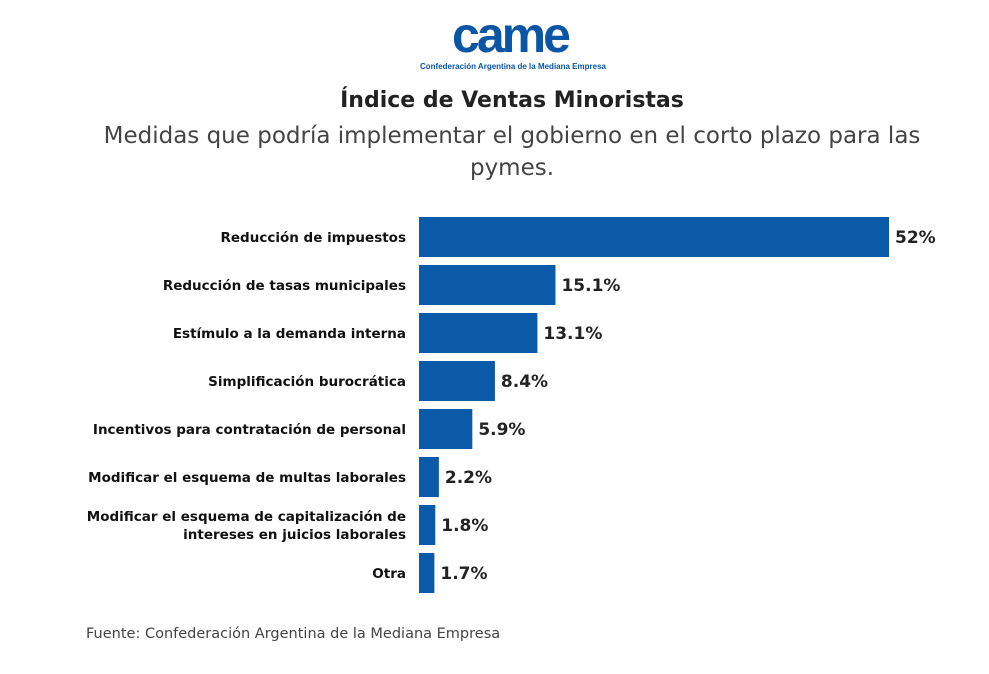  Describe the element at coordinates (307, 382) in the screenshot. I see `category-label: Simplificación burocrática` at that location.